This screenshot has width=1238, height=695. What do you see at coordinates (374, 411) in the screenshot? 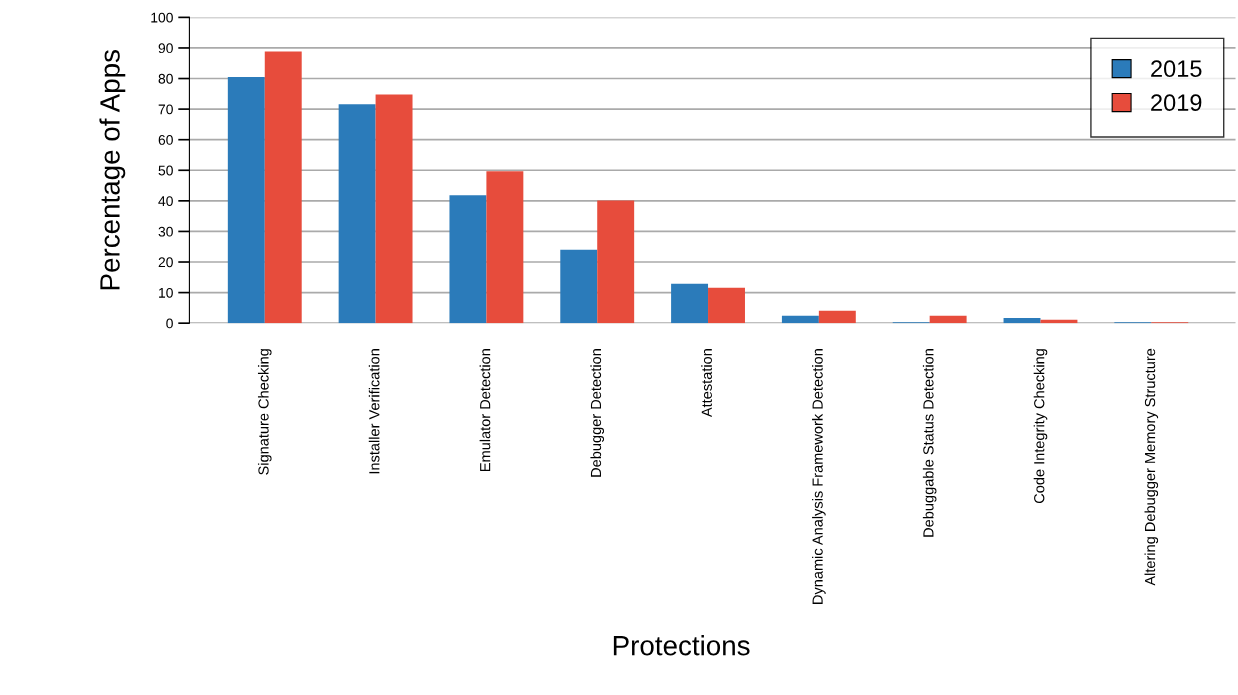
I see `x-tick-label: Installer Verification` at bounding box center [374, 411].